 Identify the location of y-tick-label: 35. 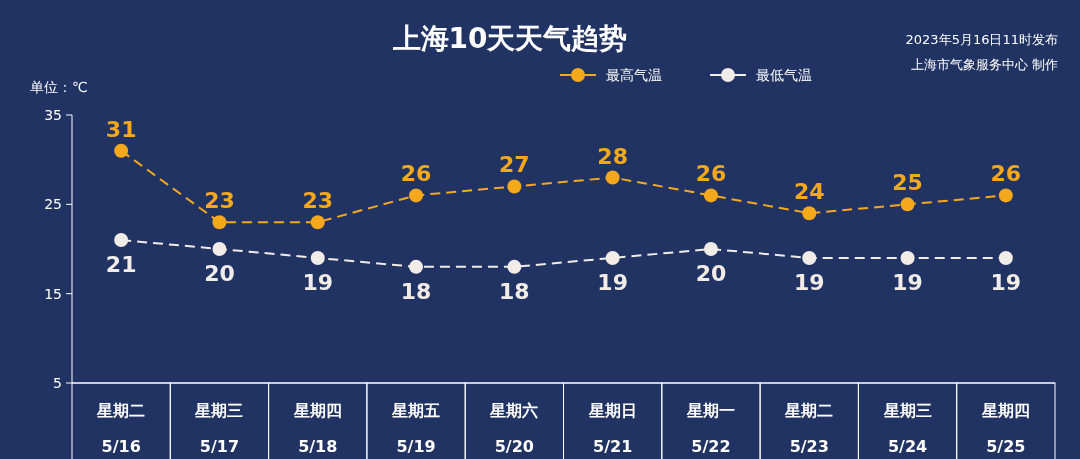
(53, 115).